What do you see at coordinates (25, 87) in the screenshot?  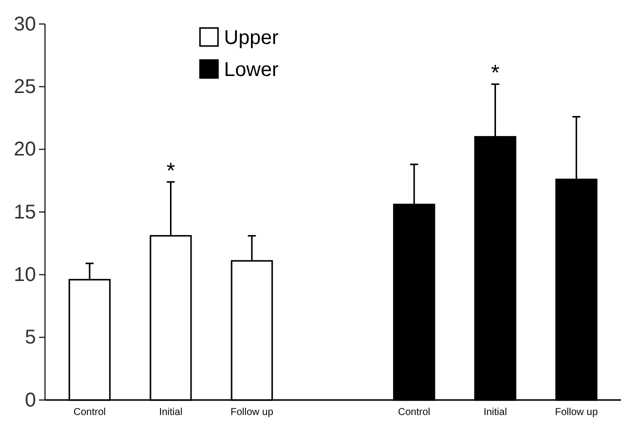 I see `y-tick-label: 25` at bounding box center [25, 87].